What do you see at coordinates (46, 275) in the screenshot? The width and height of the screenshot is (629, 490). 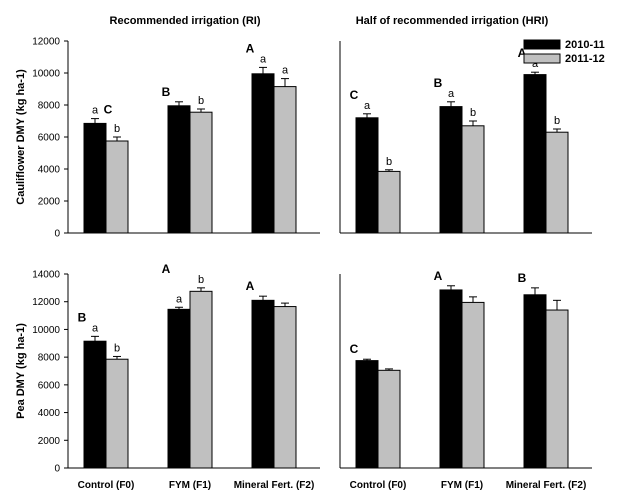 I see `y-tick-label: 14000` at bounding box center [46, 275].